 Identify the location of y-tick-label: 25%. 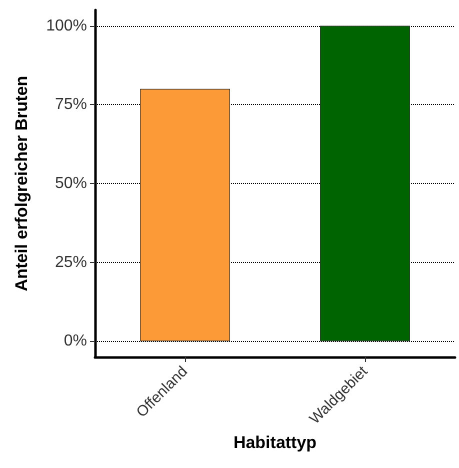
(70, 262).